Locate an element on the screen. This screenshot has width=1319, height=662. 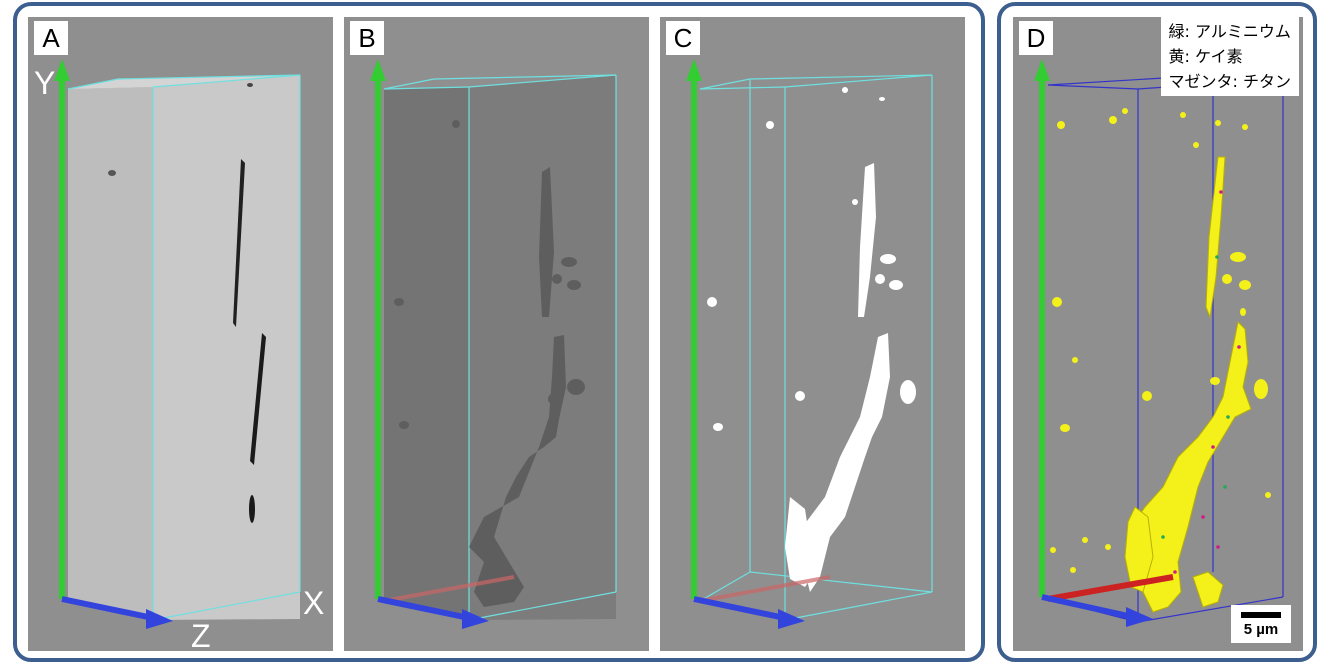
legend-silicon: 黄: ケイ素 is located at coordinates (1205, 56).